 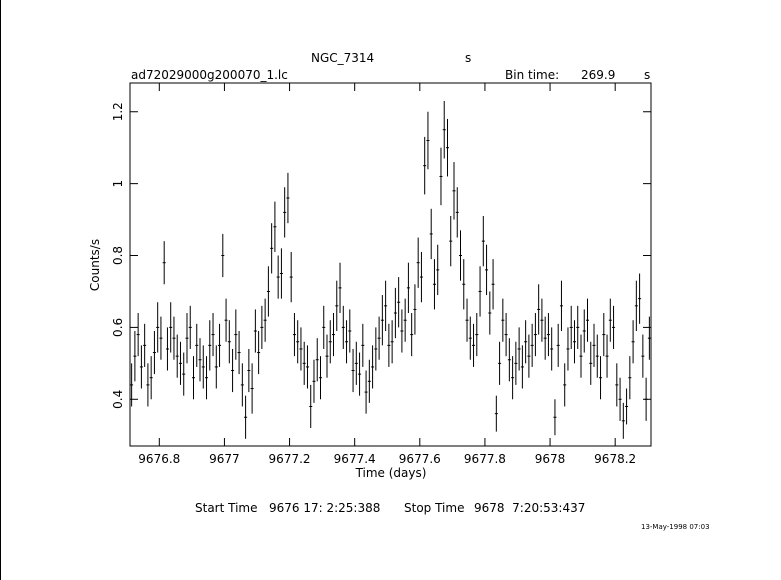 What do you see at coordinates (209, 75) in the screenshot?
I see `file-name: ad72029000g200070_1.lc` at bounding box center [209, 75].